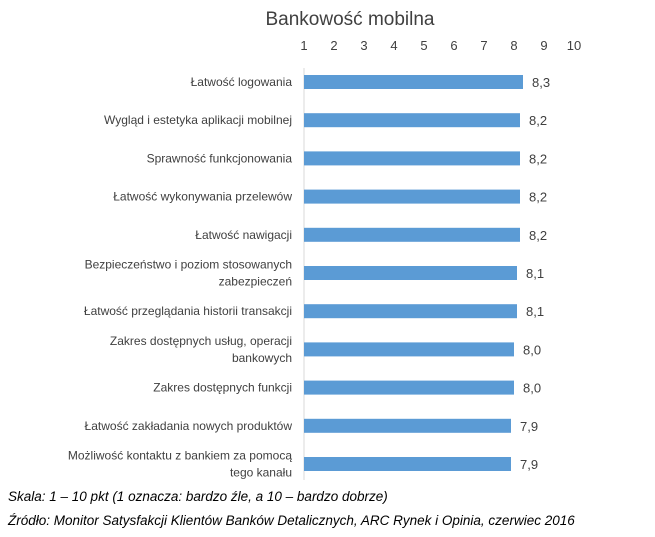 The height and width of the screenshot is (537, 655). I want to click on x-tick-label: 3, so click(363, 45).